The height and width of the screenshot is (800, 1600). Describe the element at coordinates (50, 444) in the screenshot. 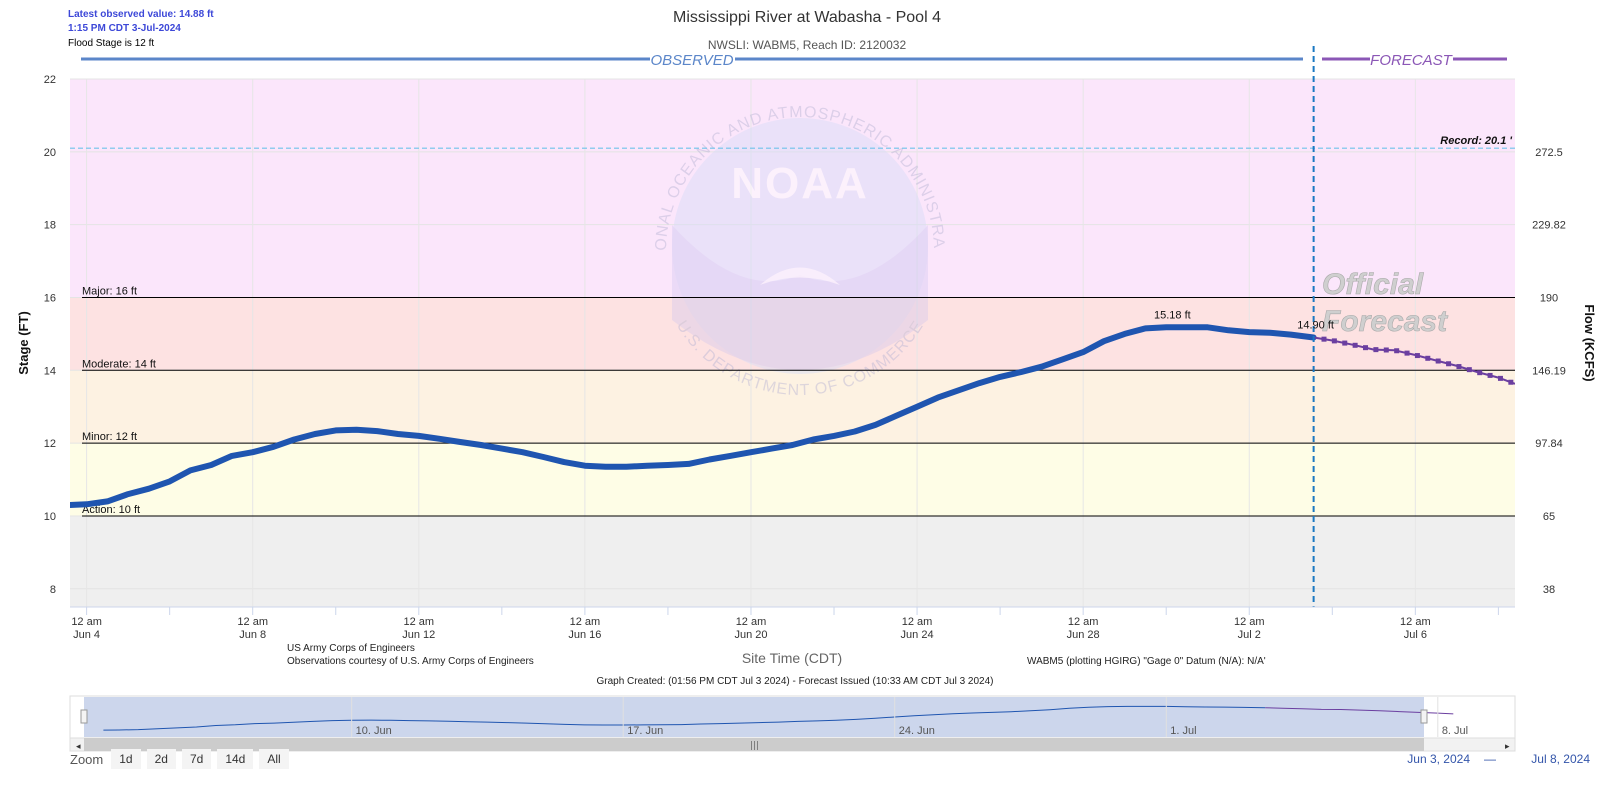

I see `y-tick-label: 12` at that location.